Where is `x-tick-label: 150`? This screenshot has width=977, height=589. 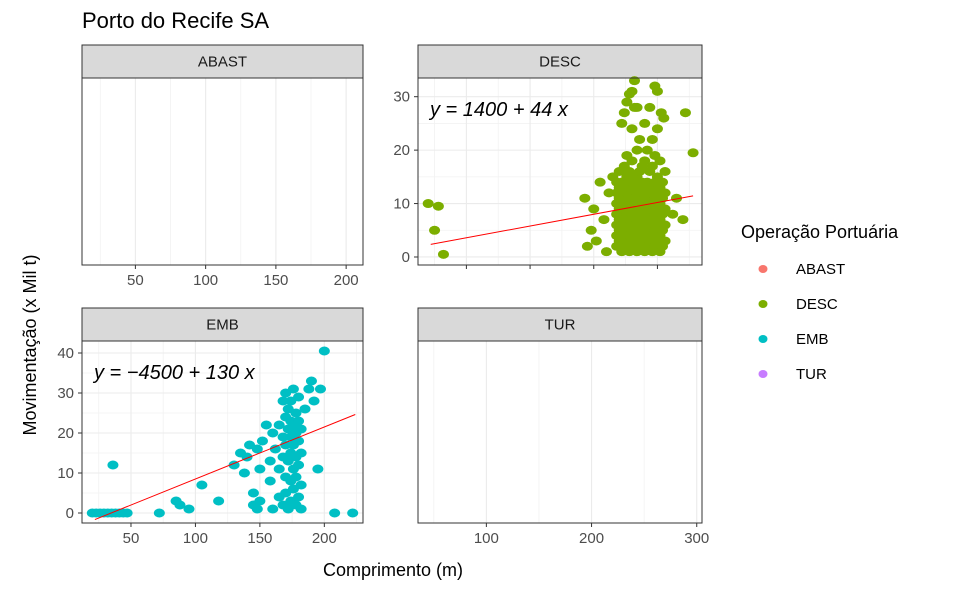 x-tick-label: 150 is located at coordinates (275, 280).